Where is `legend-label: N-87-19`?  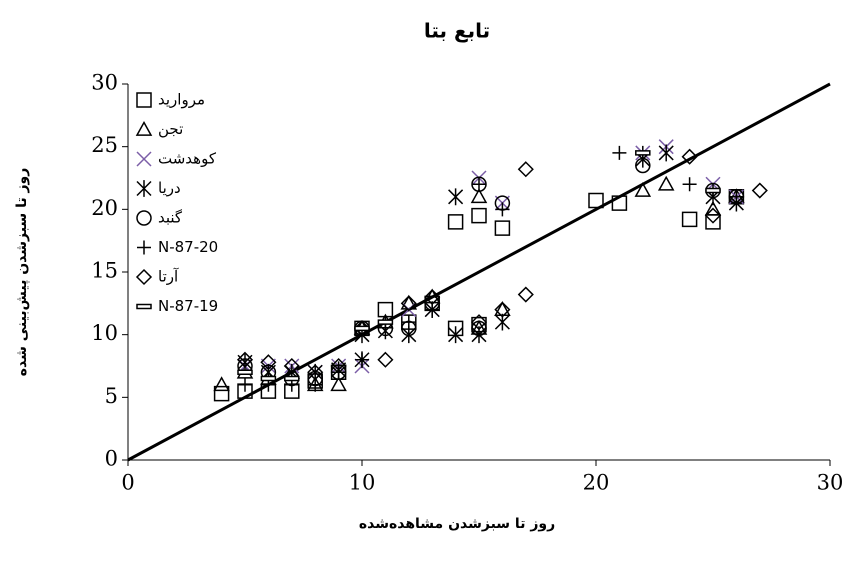 legend-label: N-87-19 is located at coordinates (188, 306).